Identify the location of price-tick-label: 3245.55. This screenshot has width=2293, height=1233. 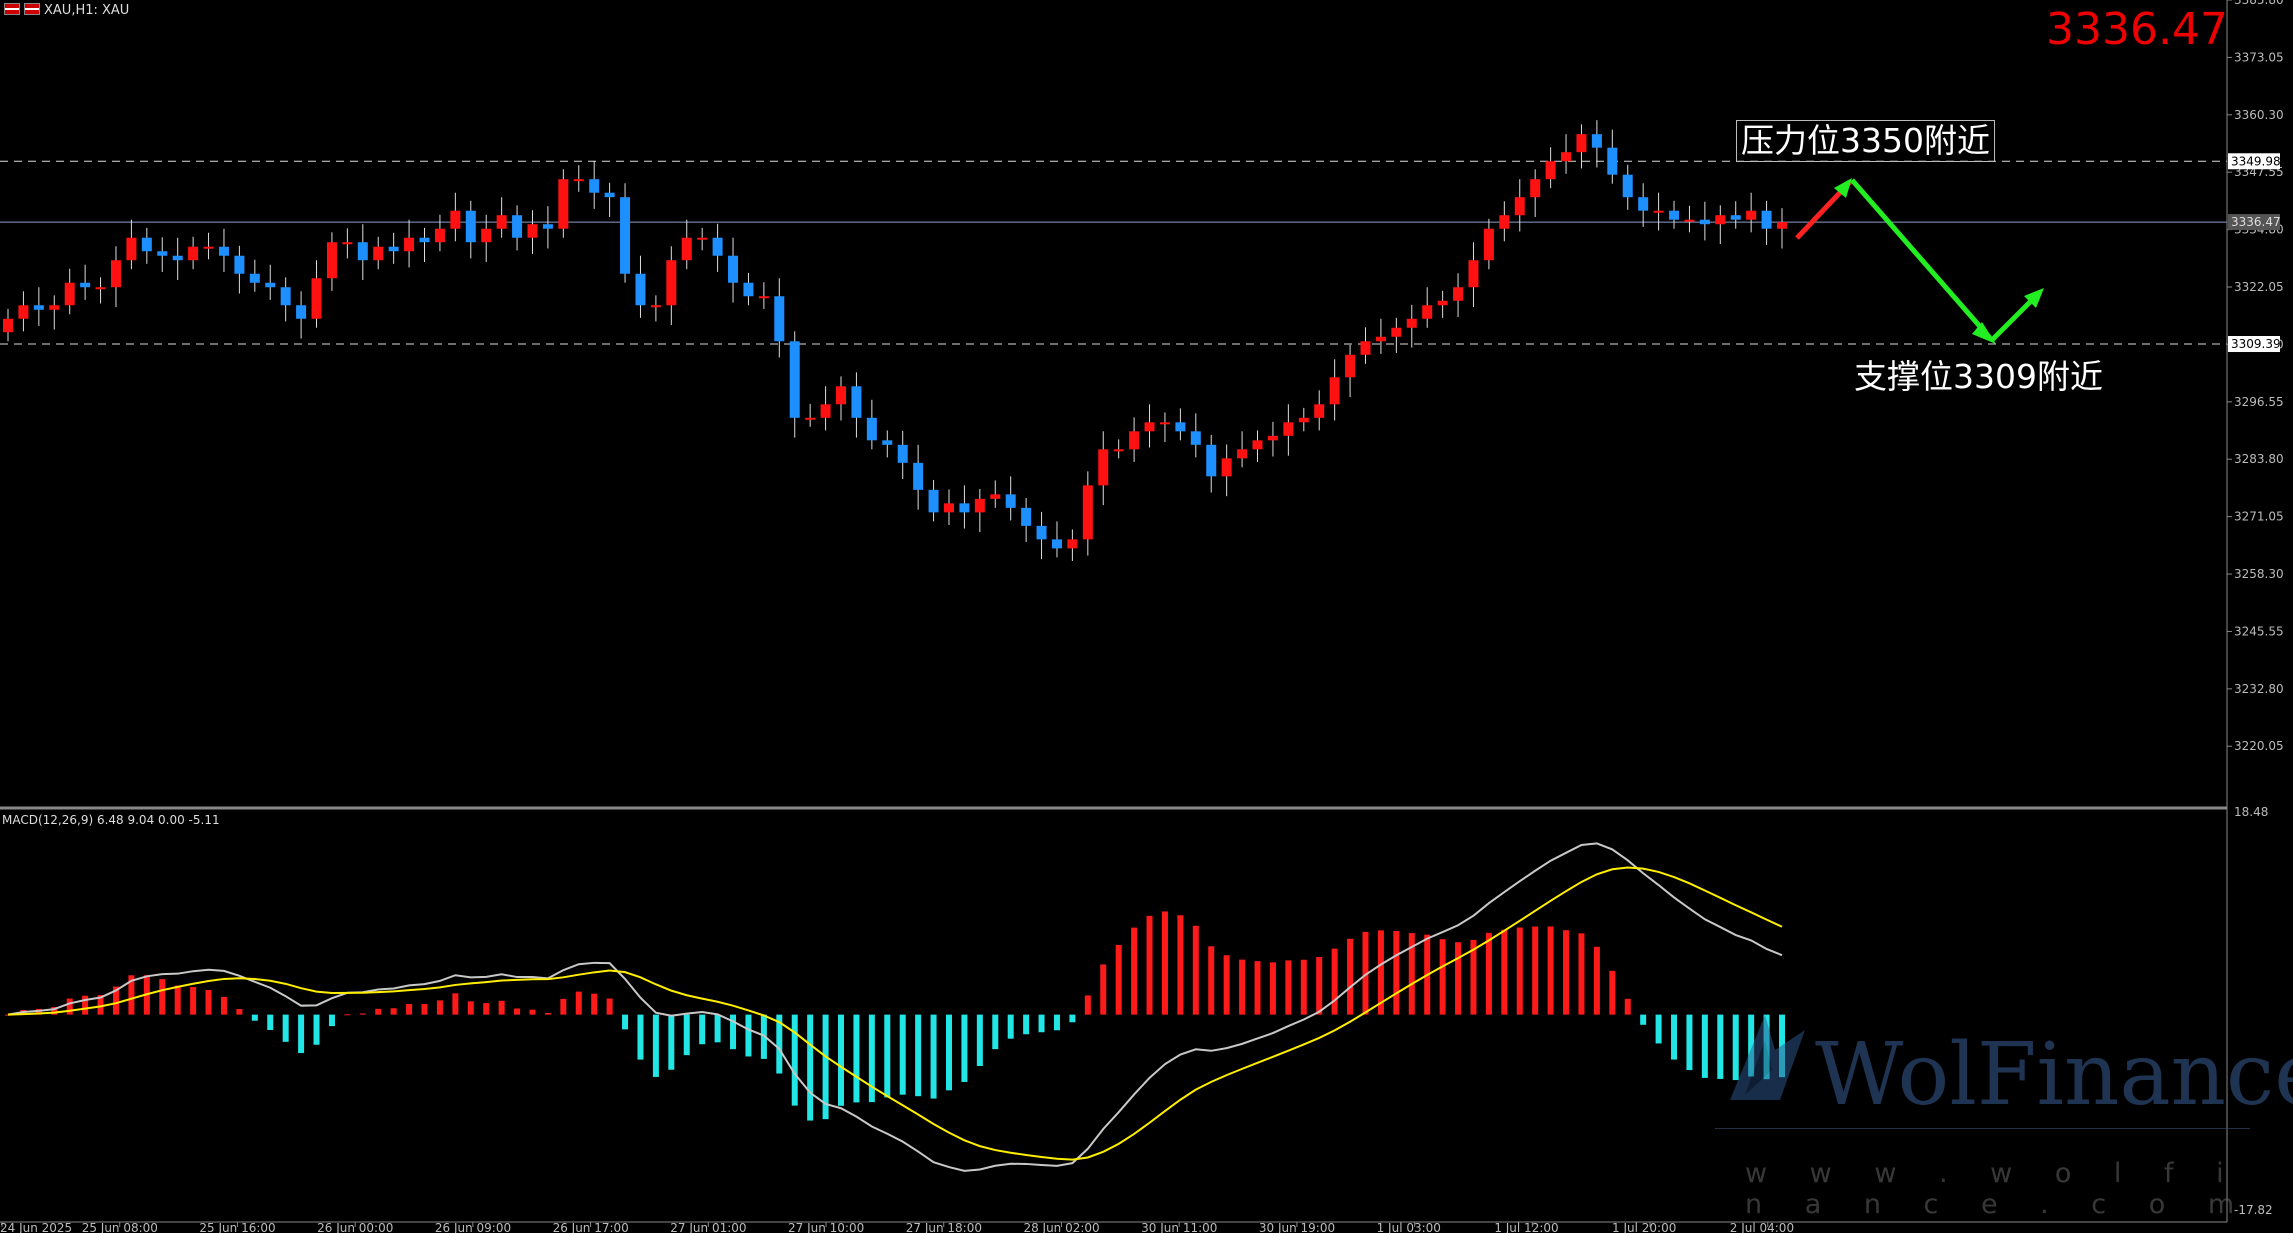
(2259, 631).